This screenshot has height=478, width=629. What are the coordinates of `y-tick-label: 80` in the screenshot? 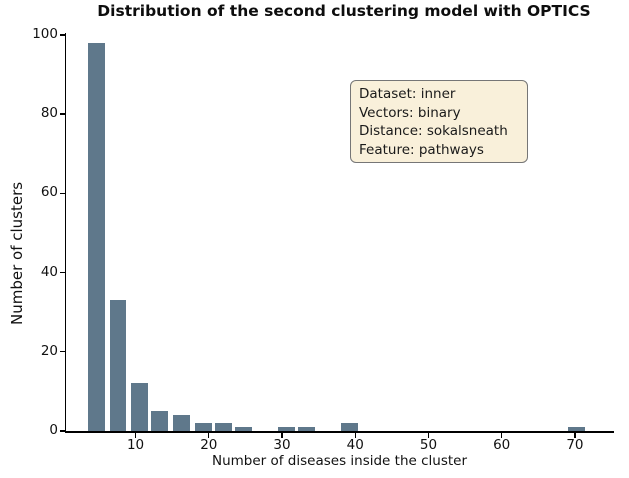 It's located at (49, 113).